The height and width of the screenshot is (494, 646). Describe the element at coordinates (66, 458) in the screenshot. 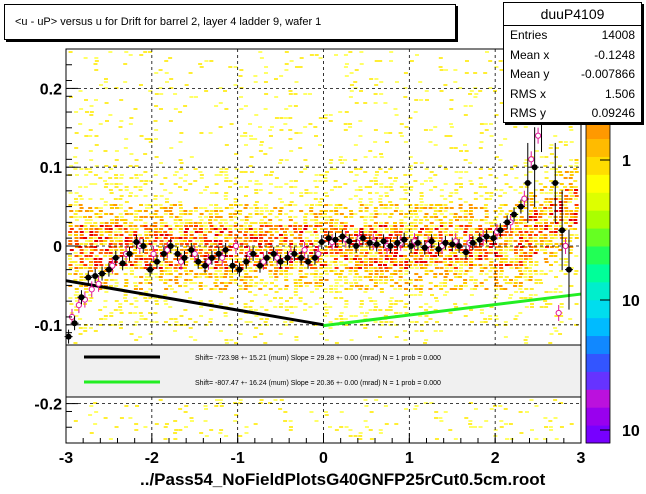

I see `x-tick-label: -3` at that location.